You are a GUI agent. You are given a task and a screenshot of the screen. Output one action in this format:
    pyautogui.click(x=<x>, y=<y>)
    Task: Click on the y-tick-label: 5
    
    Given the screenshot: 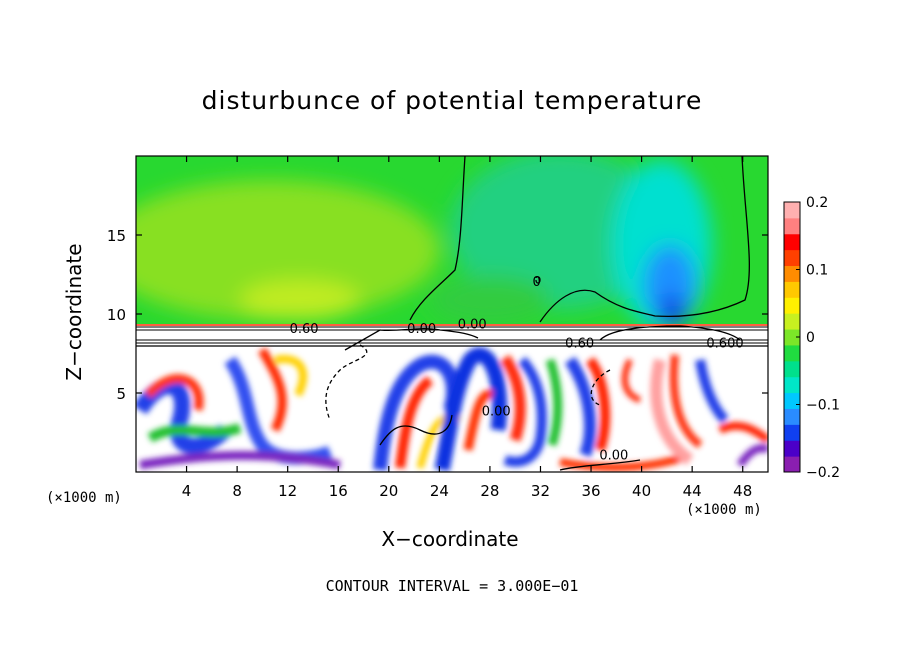 What is the action you would take?
    pyautogui.click(x=121, y=394)
    